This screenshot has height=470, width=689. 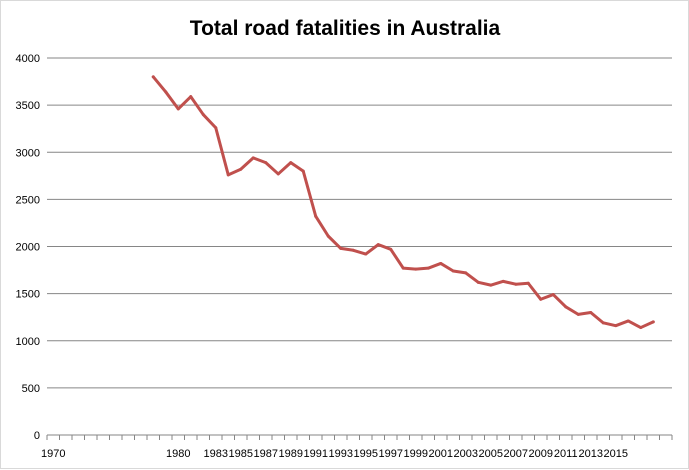 I want to click on y-tick-label: 4000, so click(x=28, y=59).